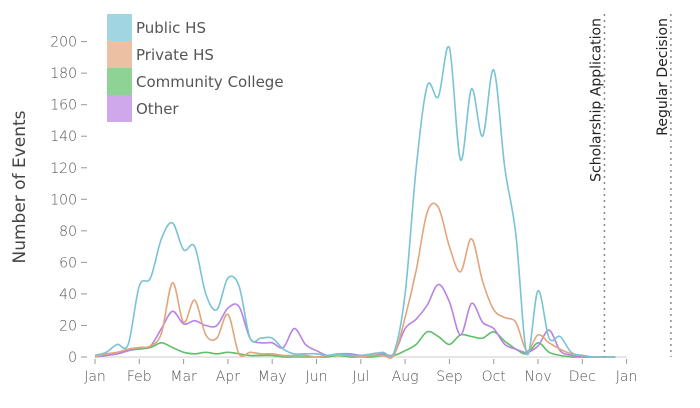 The width and height of the screenshot is (700, 408). What do you see at coordinates (449, 377) in the screenshot?
I see `x-tick-label: Sep` at bounding box center [449, 377].